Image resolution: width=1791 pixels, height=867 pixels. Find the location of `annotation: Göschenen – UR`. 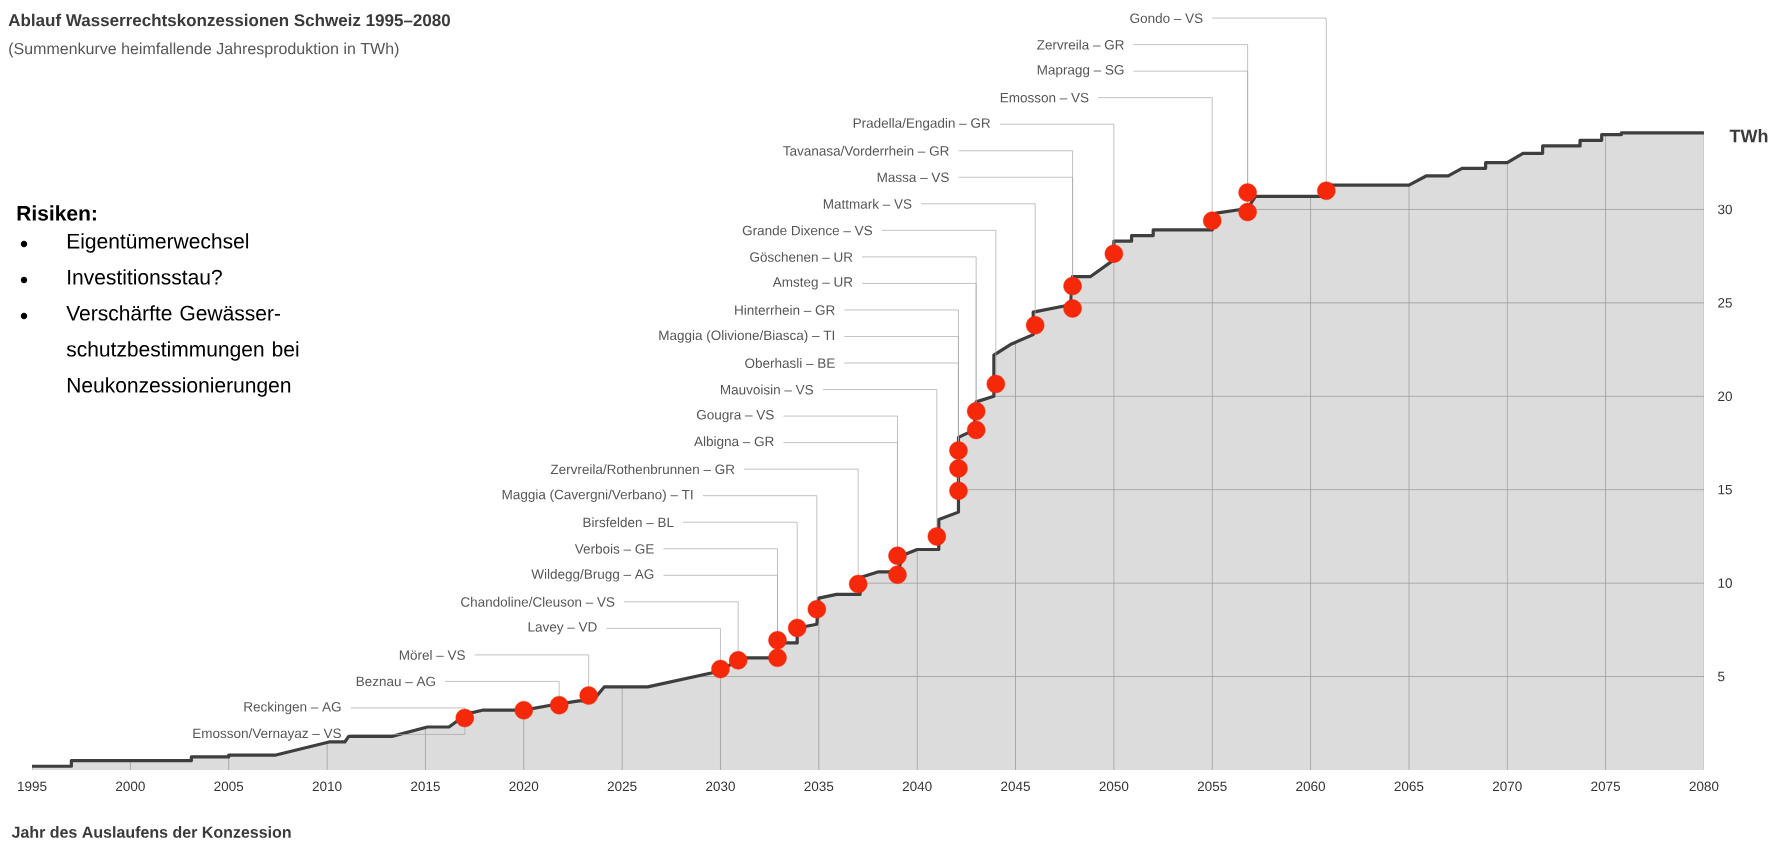

annotation: Göschenen – UR is located at coordinates (801, 256).